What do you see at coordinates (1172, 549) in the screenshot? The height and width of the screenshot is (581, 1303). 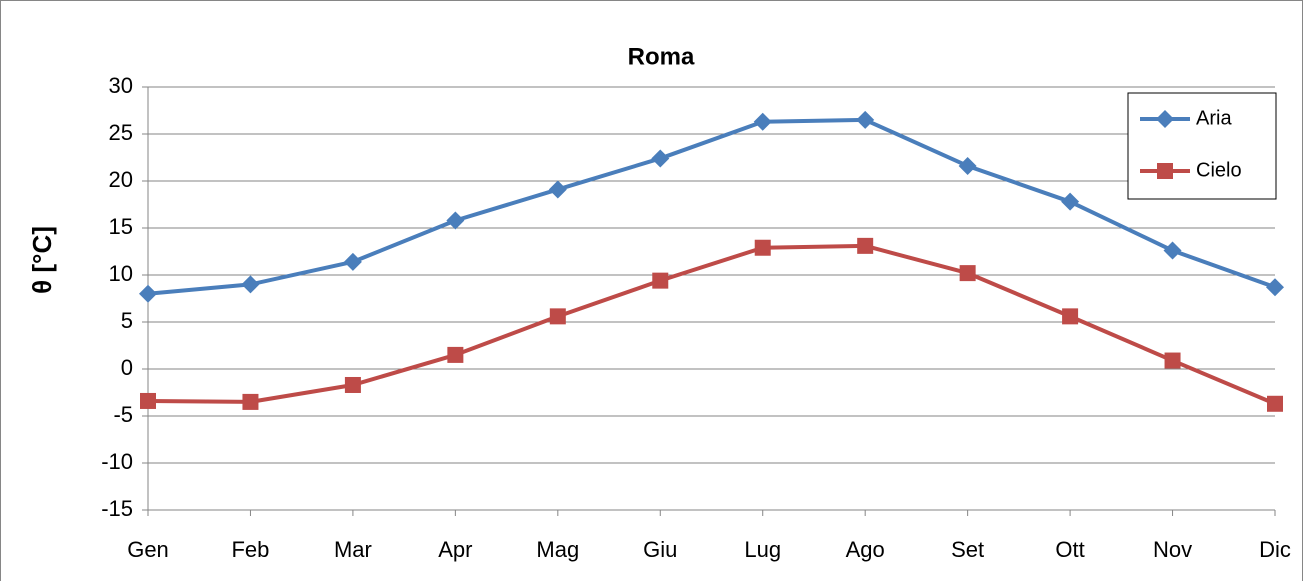 I see `x-tick-label: Nov` at bounding box center [1172, 549].